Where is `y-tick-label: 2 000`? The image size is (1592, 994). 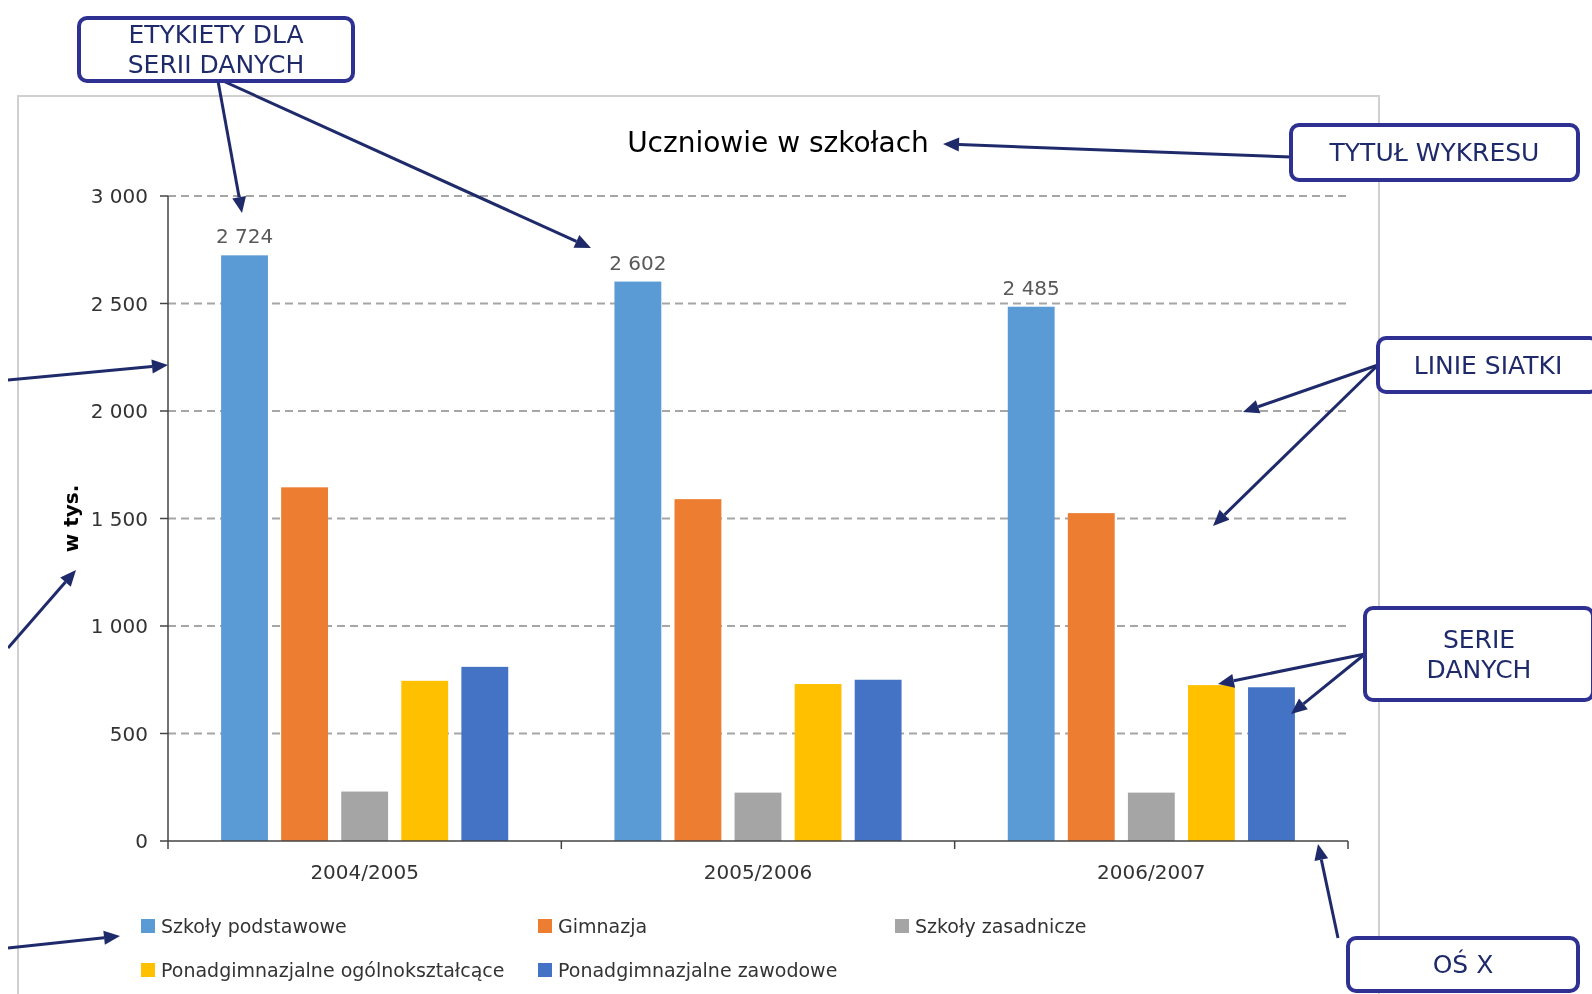
y-tick-label: 2 000 is located at coordinates (119, 411).